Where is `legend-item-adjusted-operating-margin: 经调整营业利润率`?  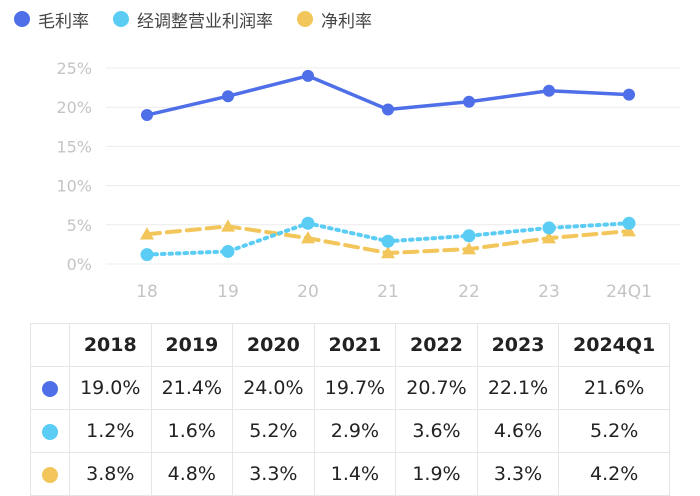 legend-item-adjusted-operating-margin: 经调整营业利润率 is located at coordinates (193, 19).